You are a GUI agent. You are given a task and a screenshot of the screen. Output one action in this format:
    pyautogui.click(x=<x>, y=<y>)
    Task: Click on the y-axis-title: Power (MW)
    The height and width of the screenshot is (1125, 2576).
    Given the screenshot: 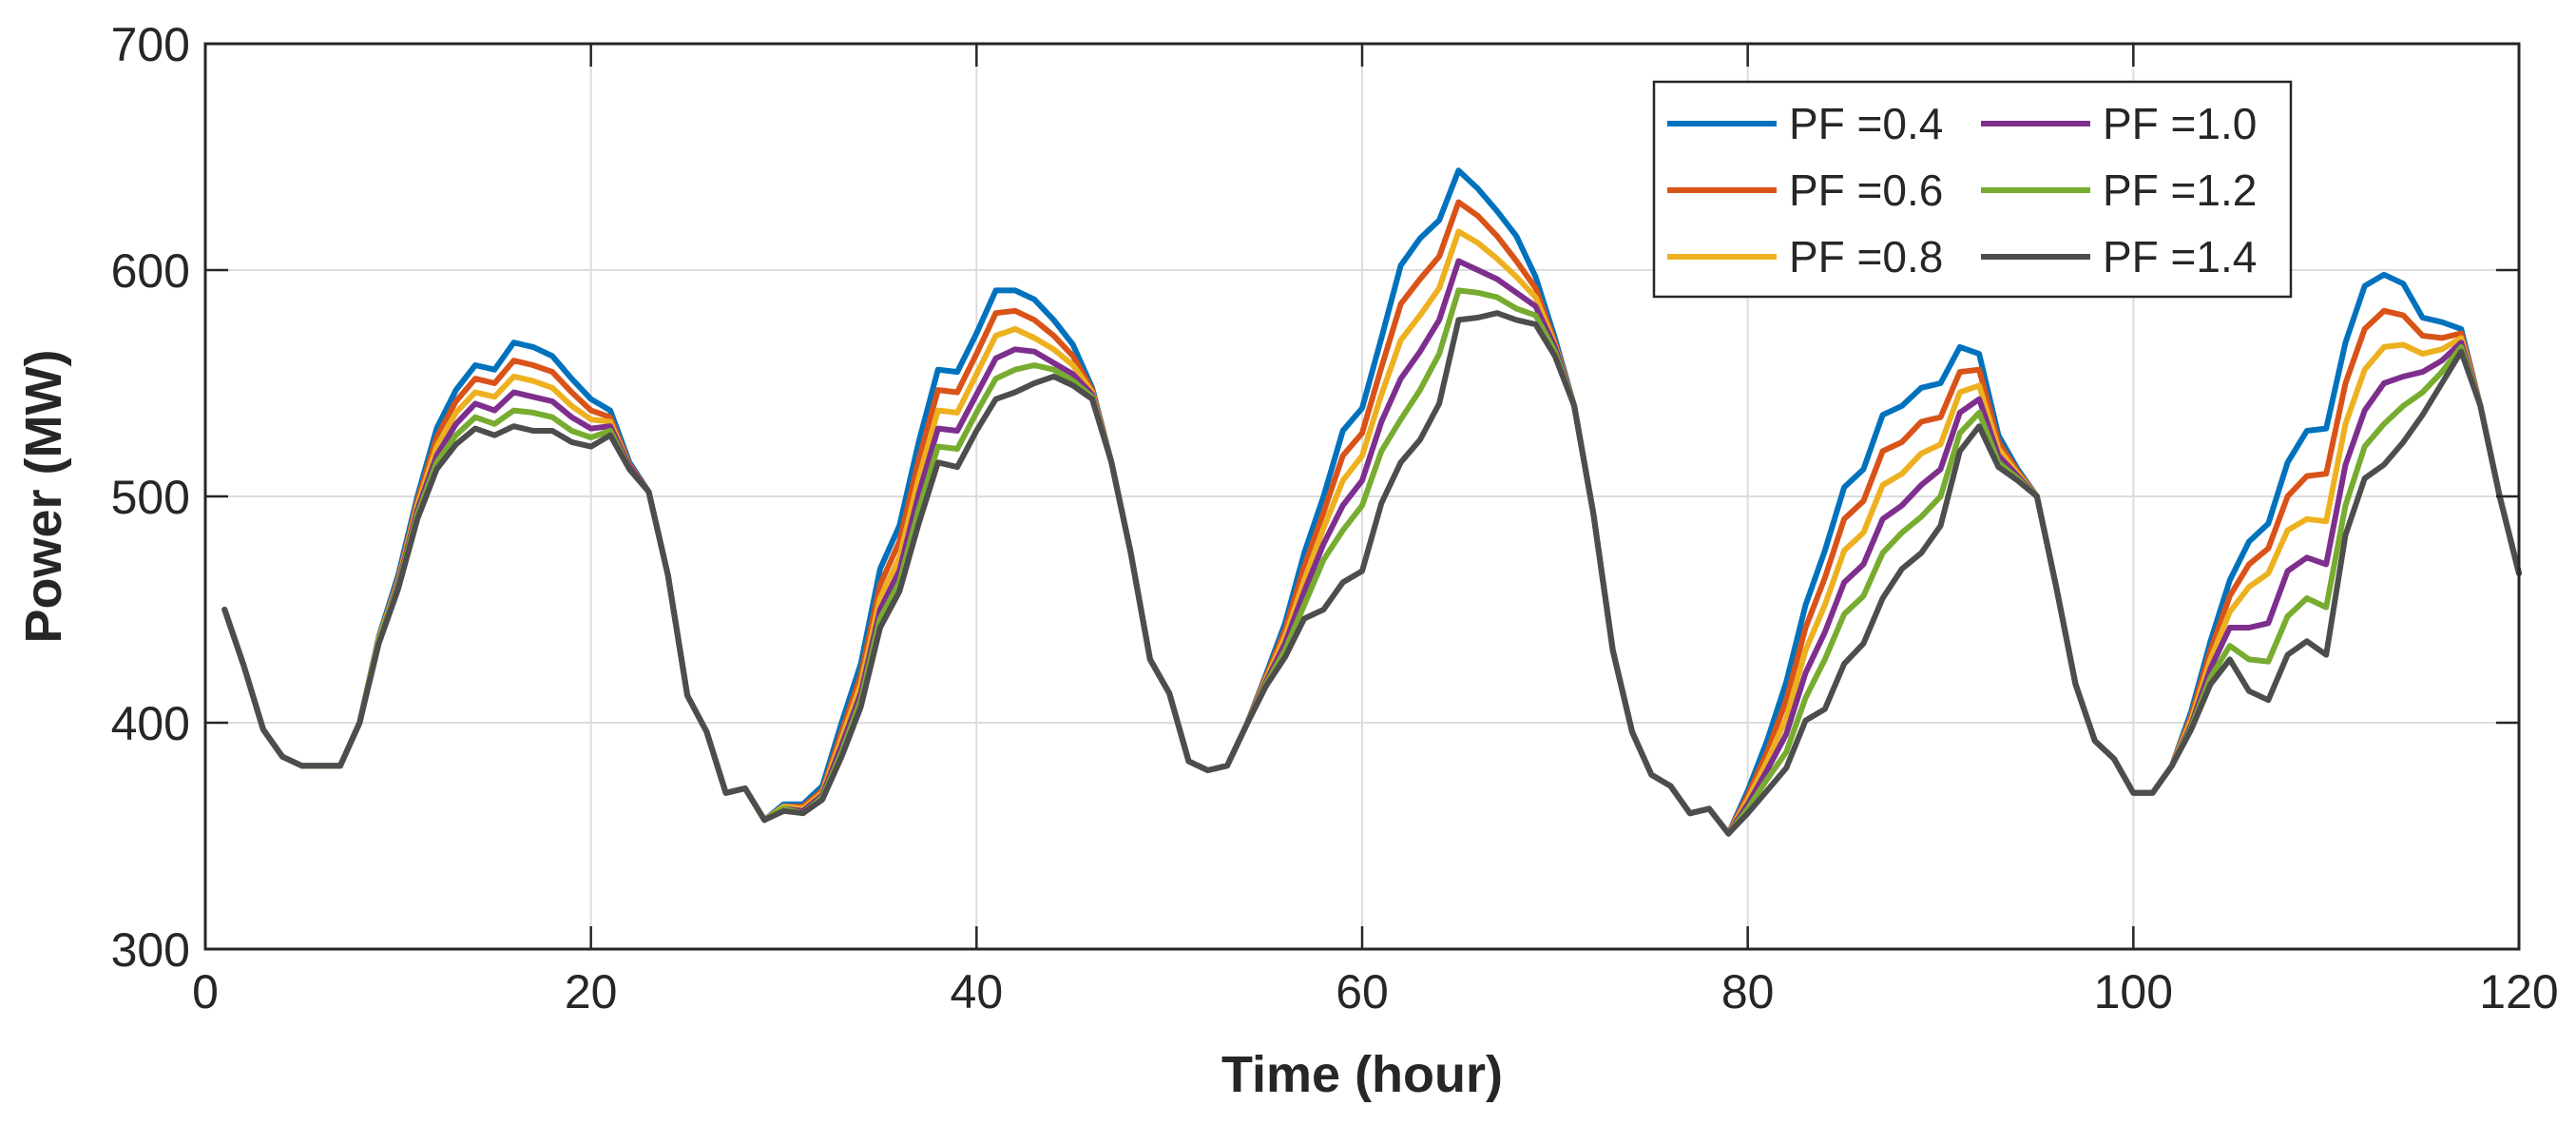 What is the action you would take?
    pyautogui.click(x=43, y=497)
    